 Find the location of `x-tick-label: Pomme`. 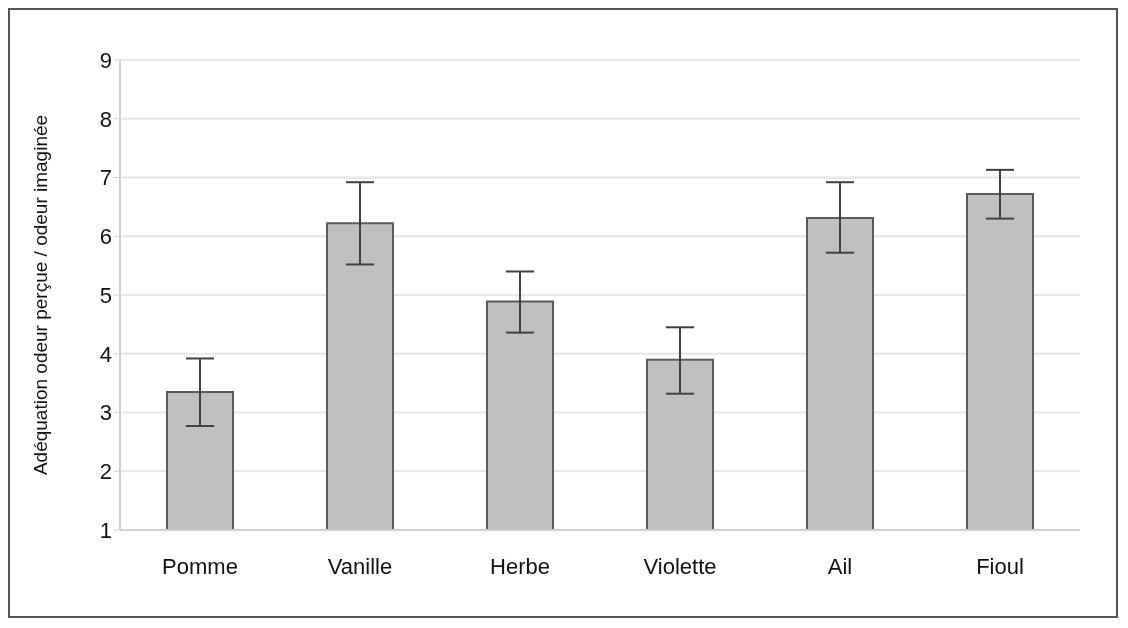

x-tick-label: Pomme is located at coordinates (200, 566).